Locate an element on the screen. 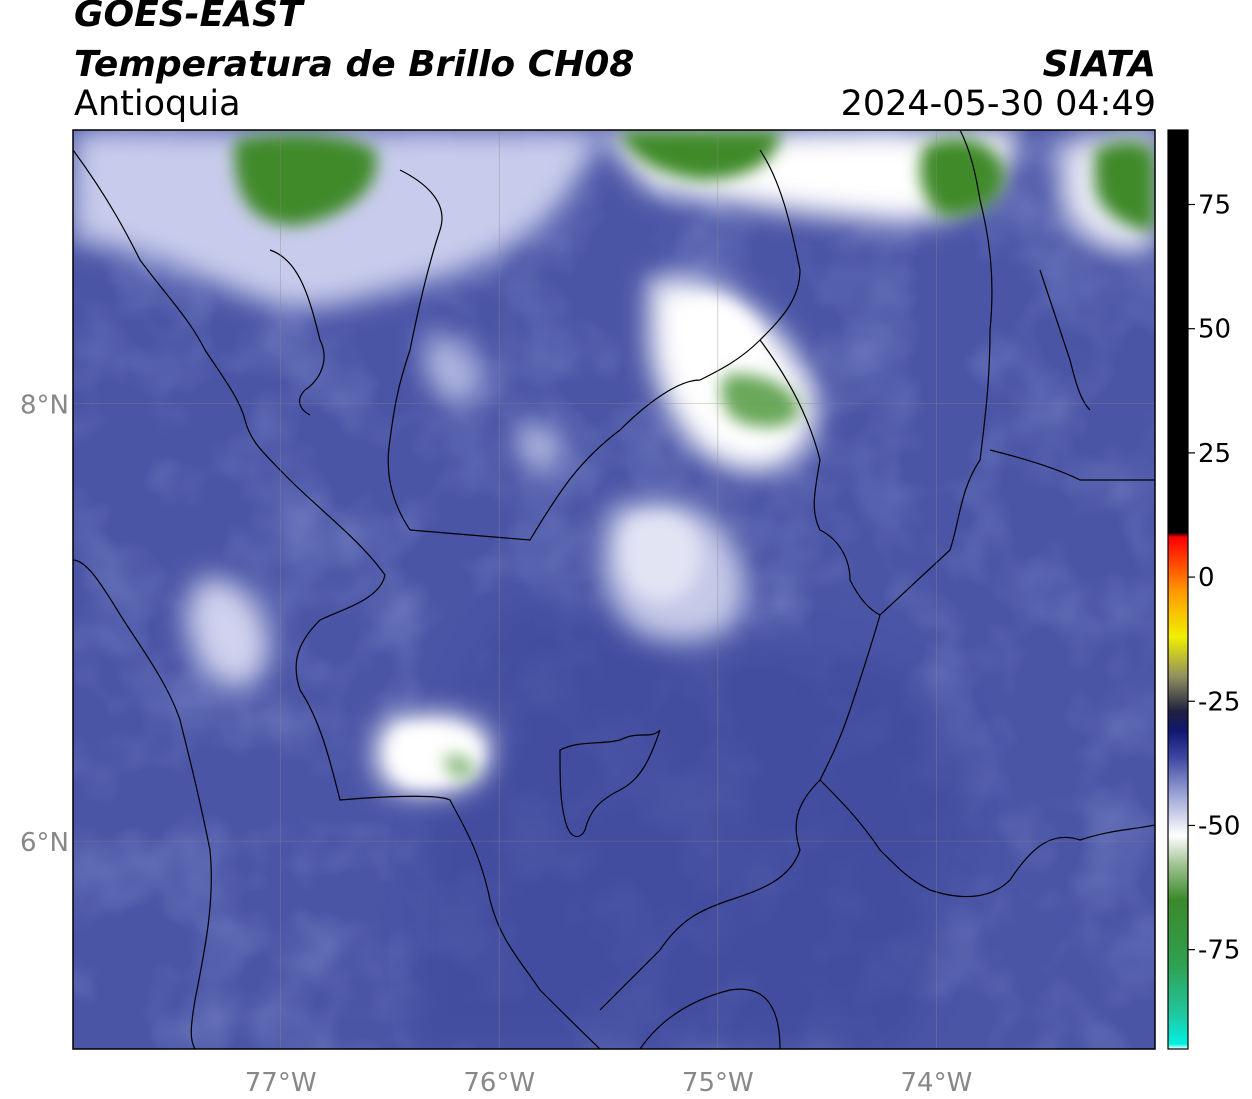 This screenshot has width=1252, height=1099. antioquia-east-boundary is located at coordinates (876, 373).